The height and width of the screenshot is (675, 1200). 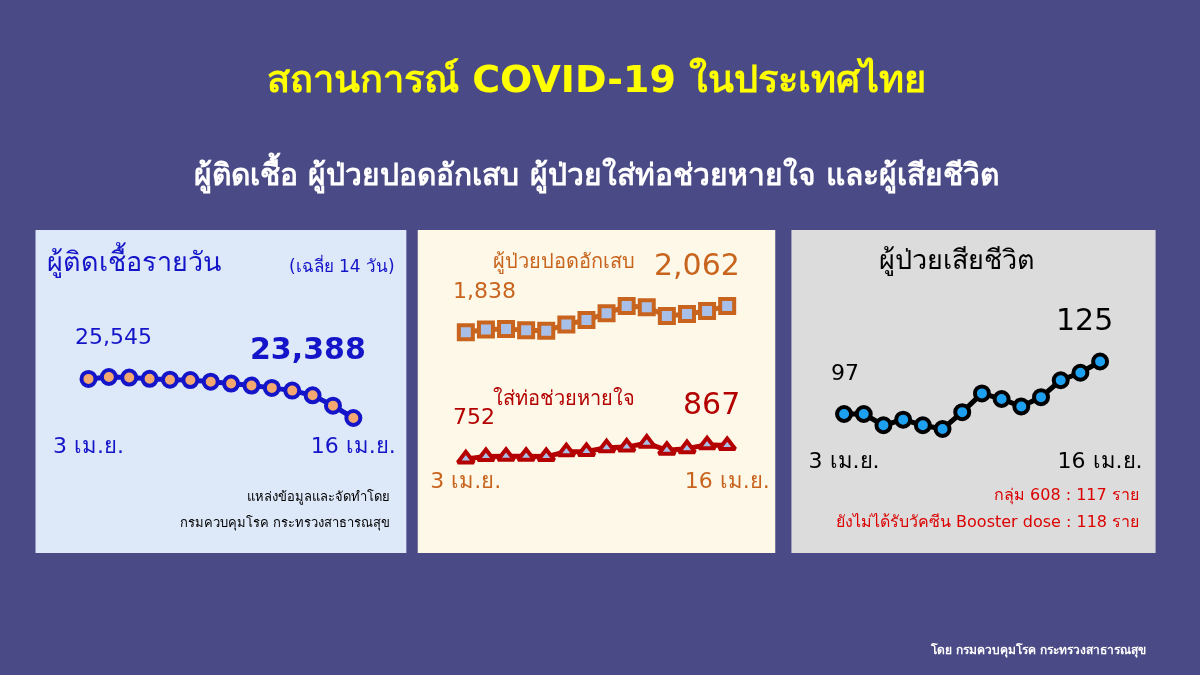 I want to click on series-label: ใส่ท่อช่วยหายใจ, so click(x=564, y=398).